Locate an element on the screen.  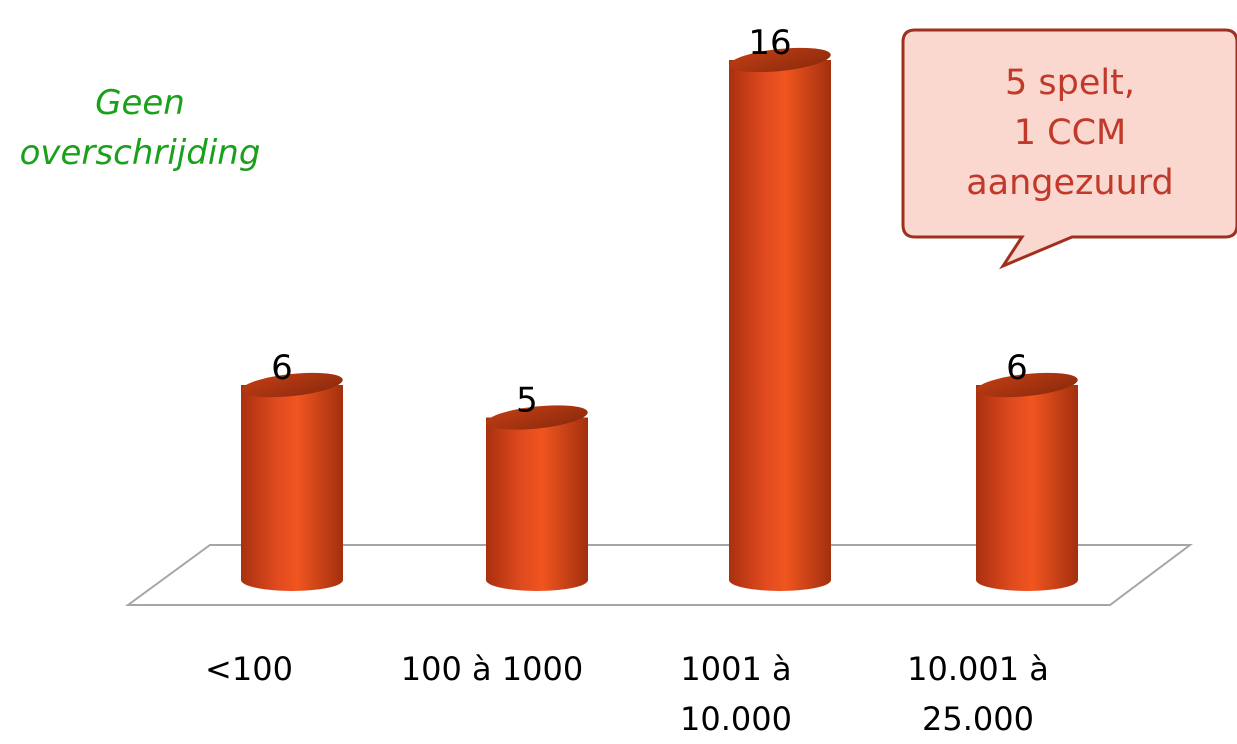
note-line-2: overschrijding is located at coordinates (140, 153).